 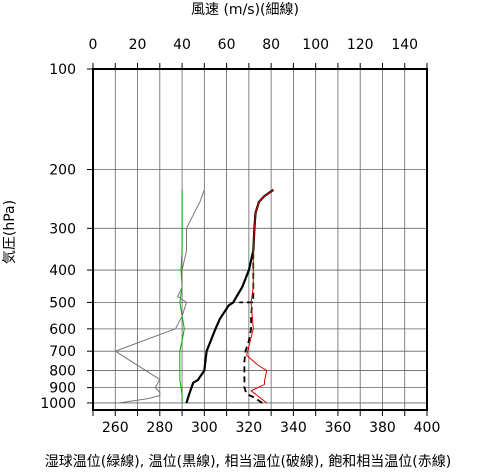 What do you see at coordinates (315, 45) in the screenshot?
I see `x-top-tick-label: 100` at bounding box center [315, 45].